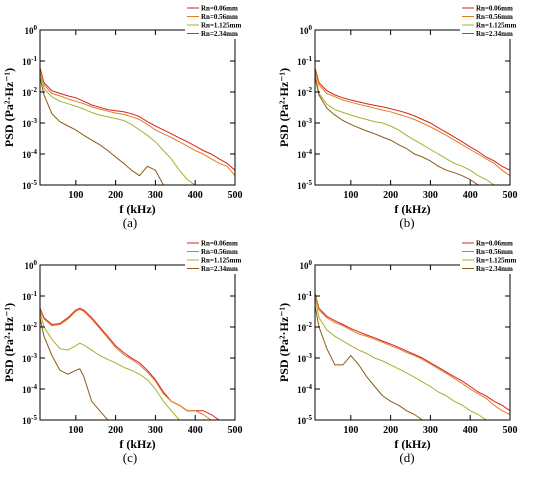  I want to click on panel-label: (b), so click(406, 222).